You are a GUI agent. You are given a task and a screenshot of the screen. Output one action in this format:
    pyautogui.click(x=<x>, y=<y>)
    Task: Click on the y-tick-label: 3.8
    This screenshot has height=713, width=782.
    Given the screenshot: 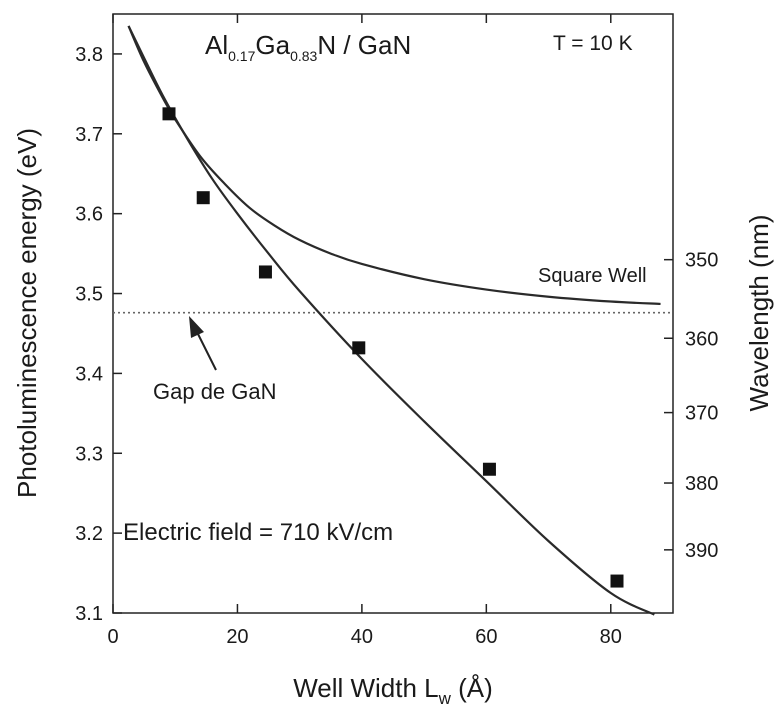 What is the action you would take?
    pyautogui.click(x=89, y=55)
    